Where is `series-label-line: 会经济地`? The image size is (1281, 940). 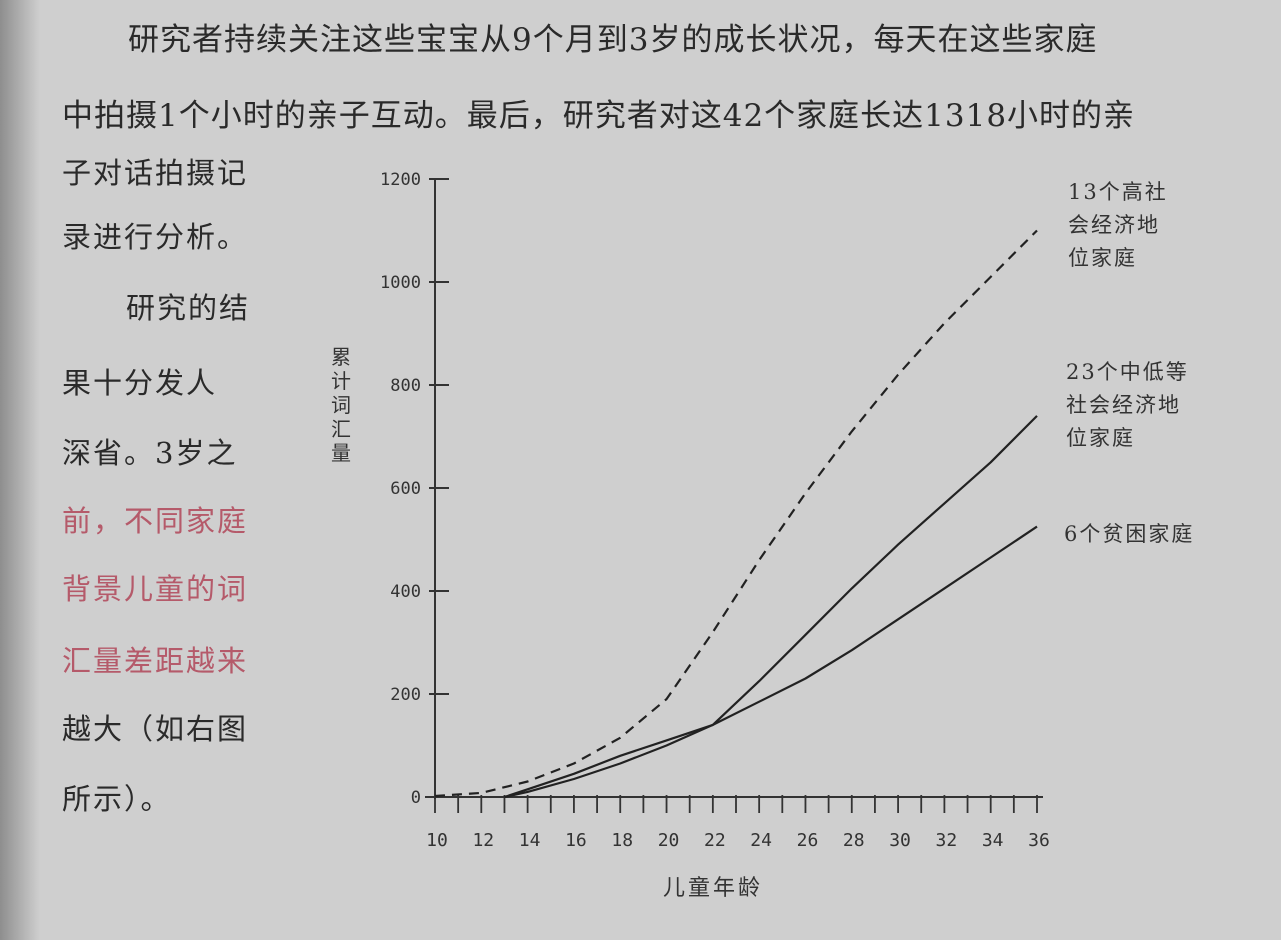
series-label-line: 会经济地 is located at coordinates (1114, 225).